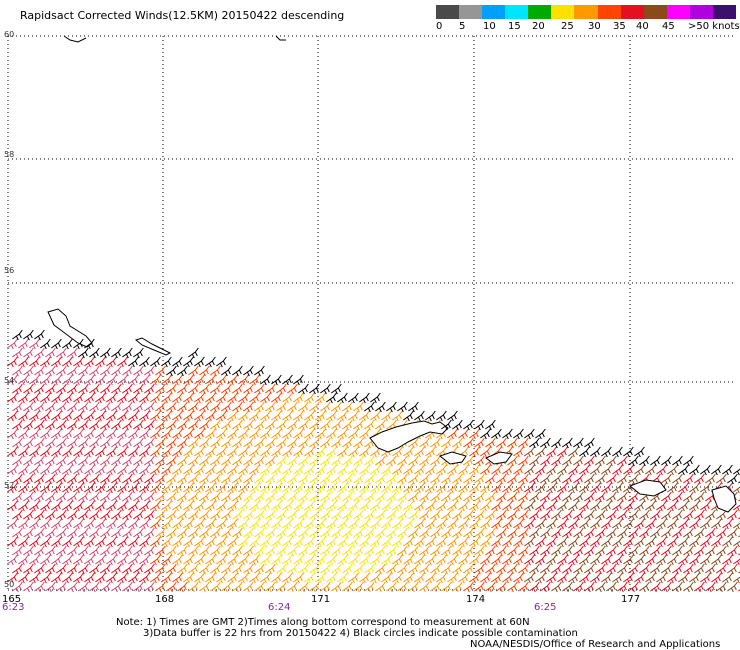 The height and width of the screenshot is (650, 740). I want to click on longitude-label: 171, so click(321, 599).